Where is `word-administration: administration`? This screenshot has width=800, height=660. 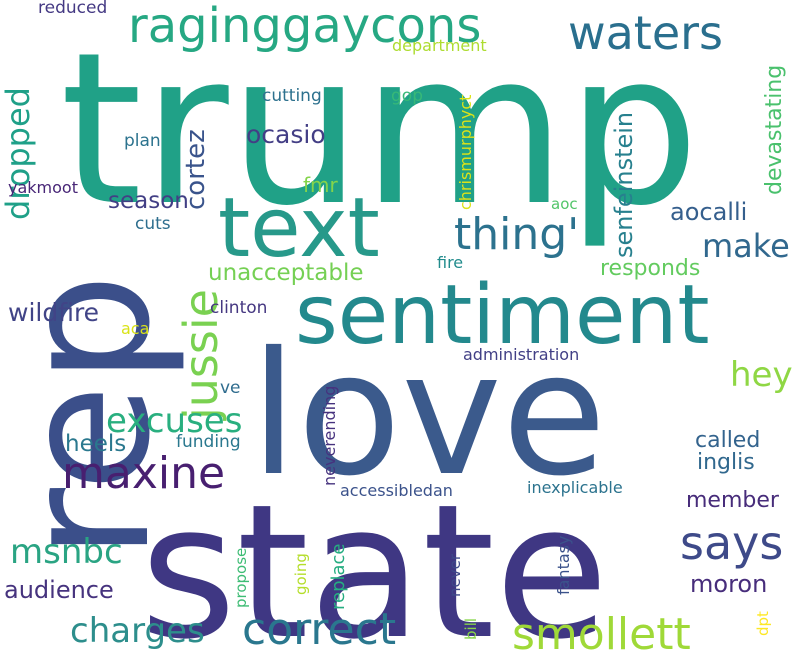
word-administration: administration is located at coordinates (521, 354).